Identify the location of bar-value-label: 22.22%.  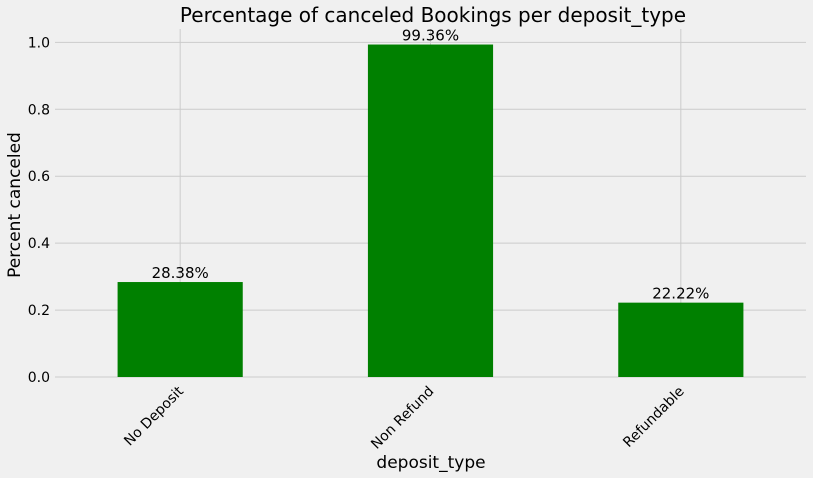
(680, 294).